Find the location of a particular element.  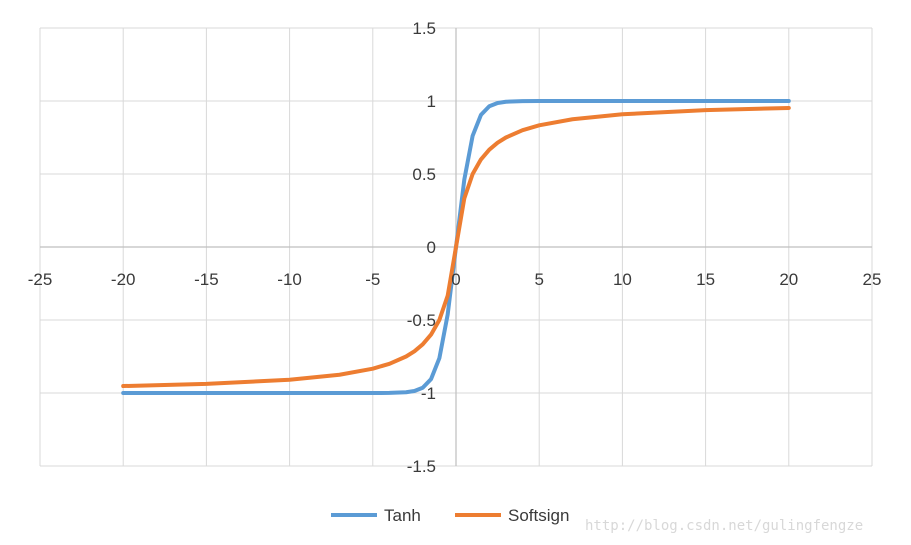

y-tick-label: -0.5 is located at coordinates (421, 320).